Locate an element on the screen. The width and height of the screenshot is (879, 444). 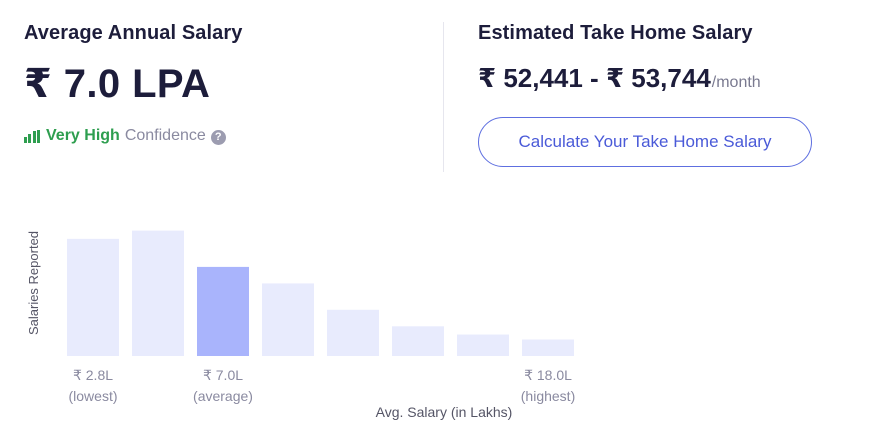
confidence-indicator: Very High Confidence ? is located at coordinates (224, 136).